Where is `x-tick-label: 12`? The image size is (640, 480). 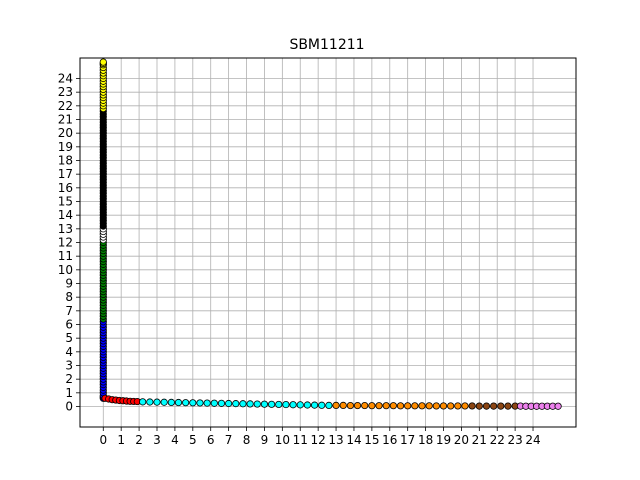
x-tick-label: 12 is located at coordinates (318, 440).